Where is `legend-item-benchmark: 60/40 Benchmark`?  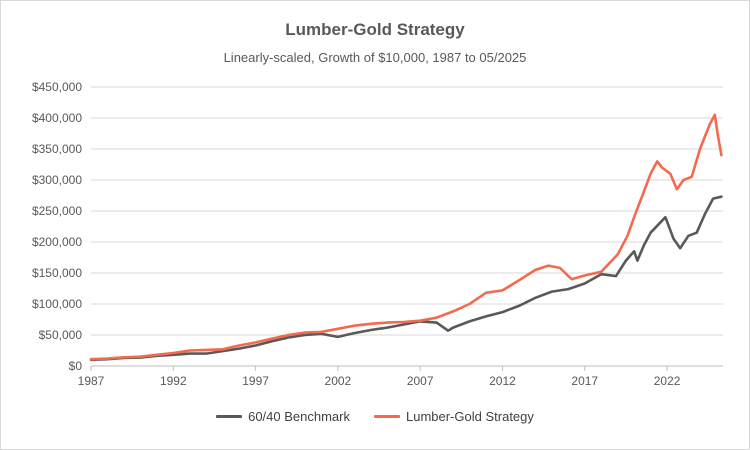 legend-item-benchmark: 60/40 Benchmark is located at coordinates (283, 416).